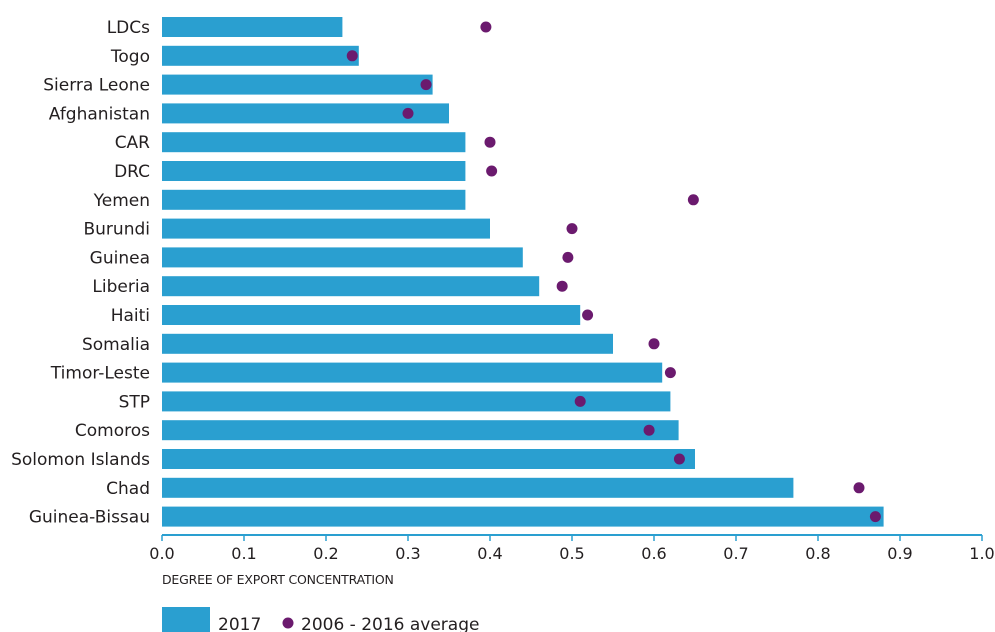  What do you see at coordinates (653, 553) in the screenshot?
I see `x-tick-label: 0.6` at bounding box center [653, 553].